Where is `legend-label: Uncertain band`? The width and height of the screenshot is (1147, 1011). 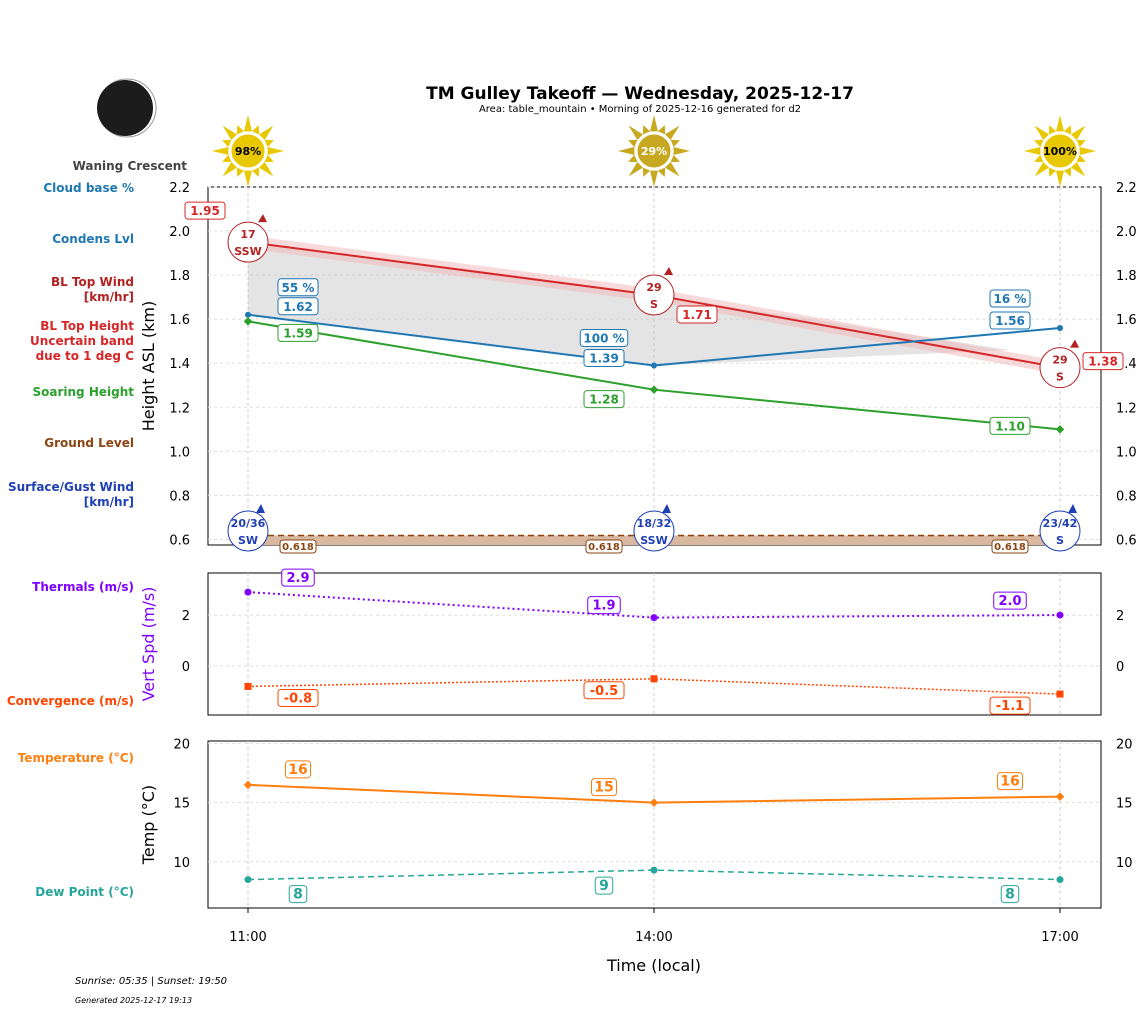
legend-label: Uncertain band is located at coordinates (82, 341).